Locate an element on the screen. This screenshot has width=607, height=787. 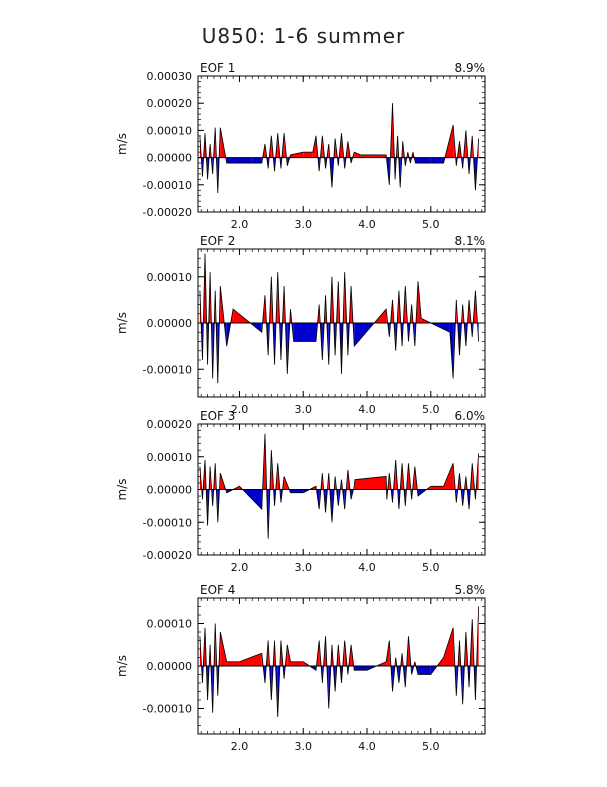
eof3-xtick-label: 2.0 is located at coordinates (240, 567).